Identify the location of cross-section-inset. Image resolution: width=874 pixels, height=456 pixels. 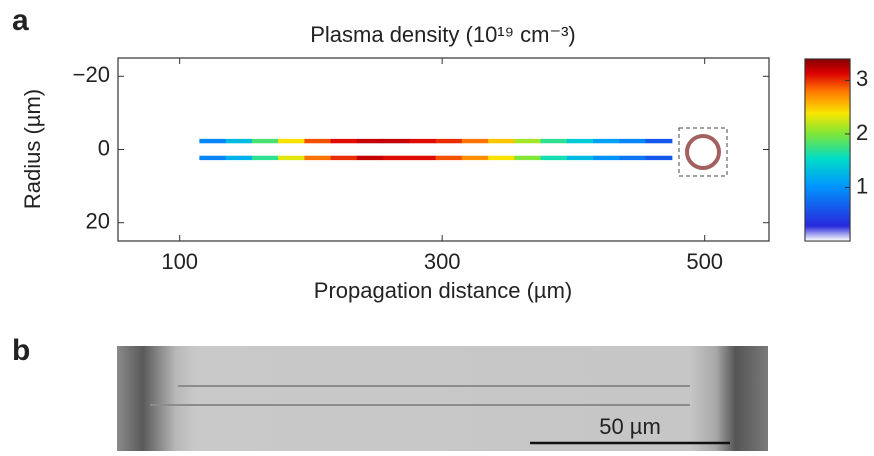
(703, 152).